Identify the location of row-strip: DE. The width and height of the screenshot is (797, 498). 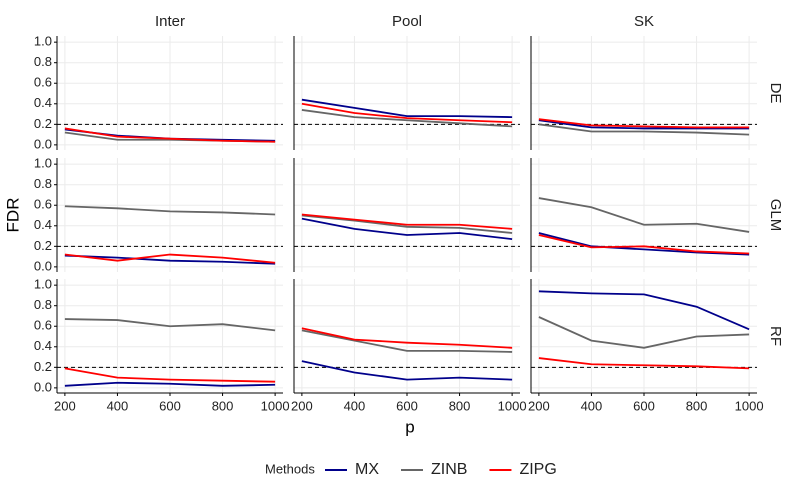
(775, 93).